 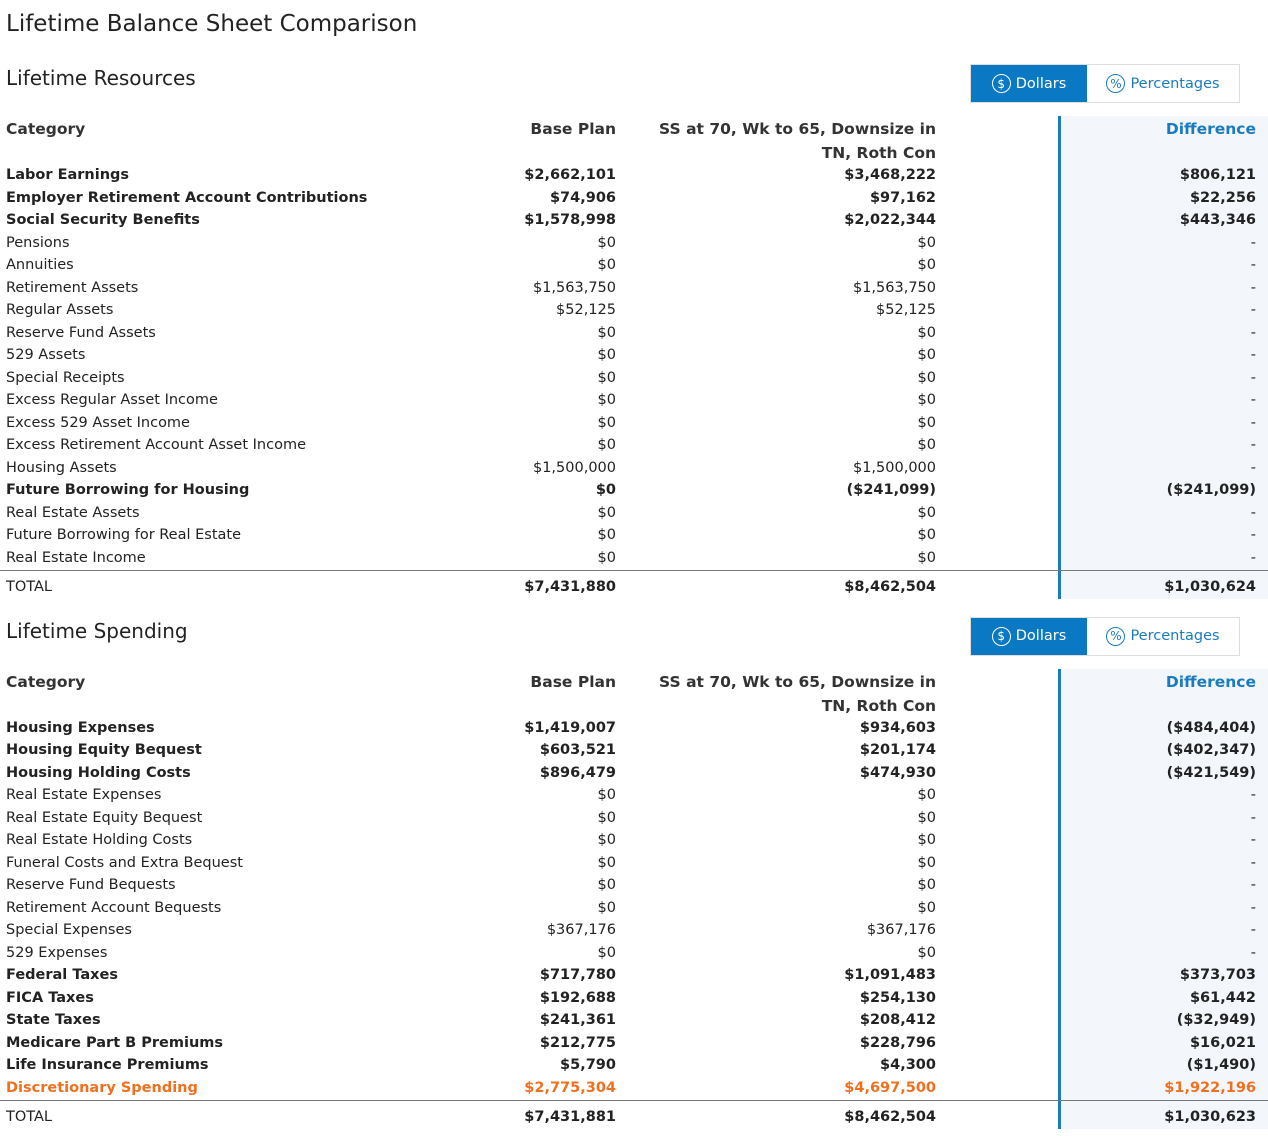 What do you see at coordinates (890, 975) in the screenshot?
I see `row-value: $1,091,483` at bounding box center [890, 975].